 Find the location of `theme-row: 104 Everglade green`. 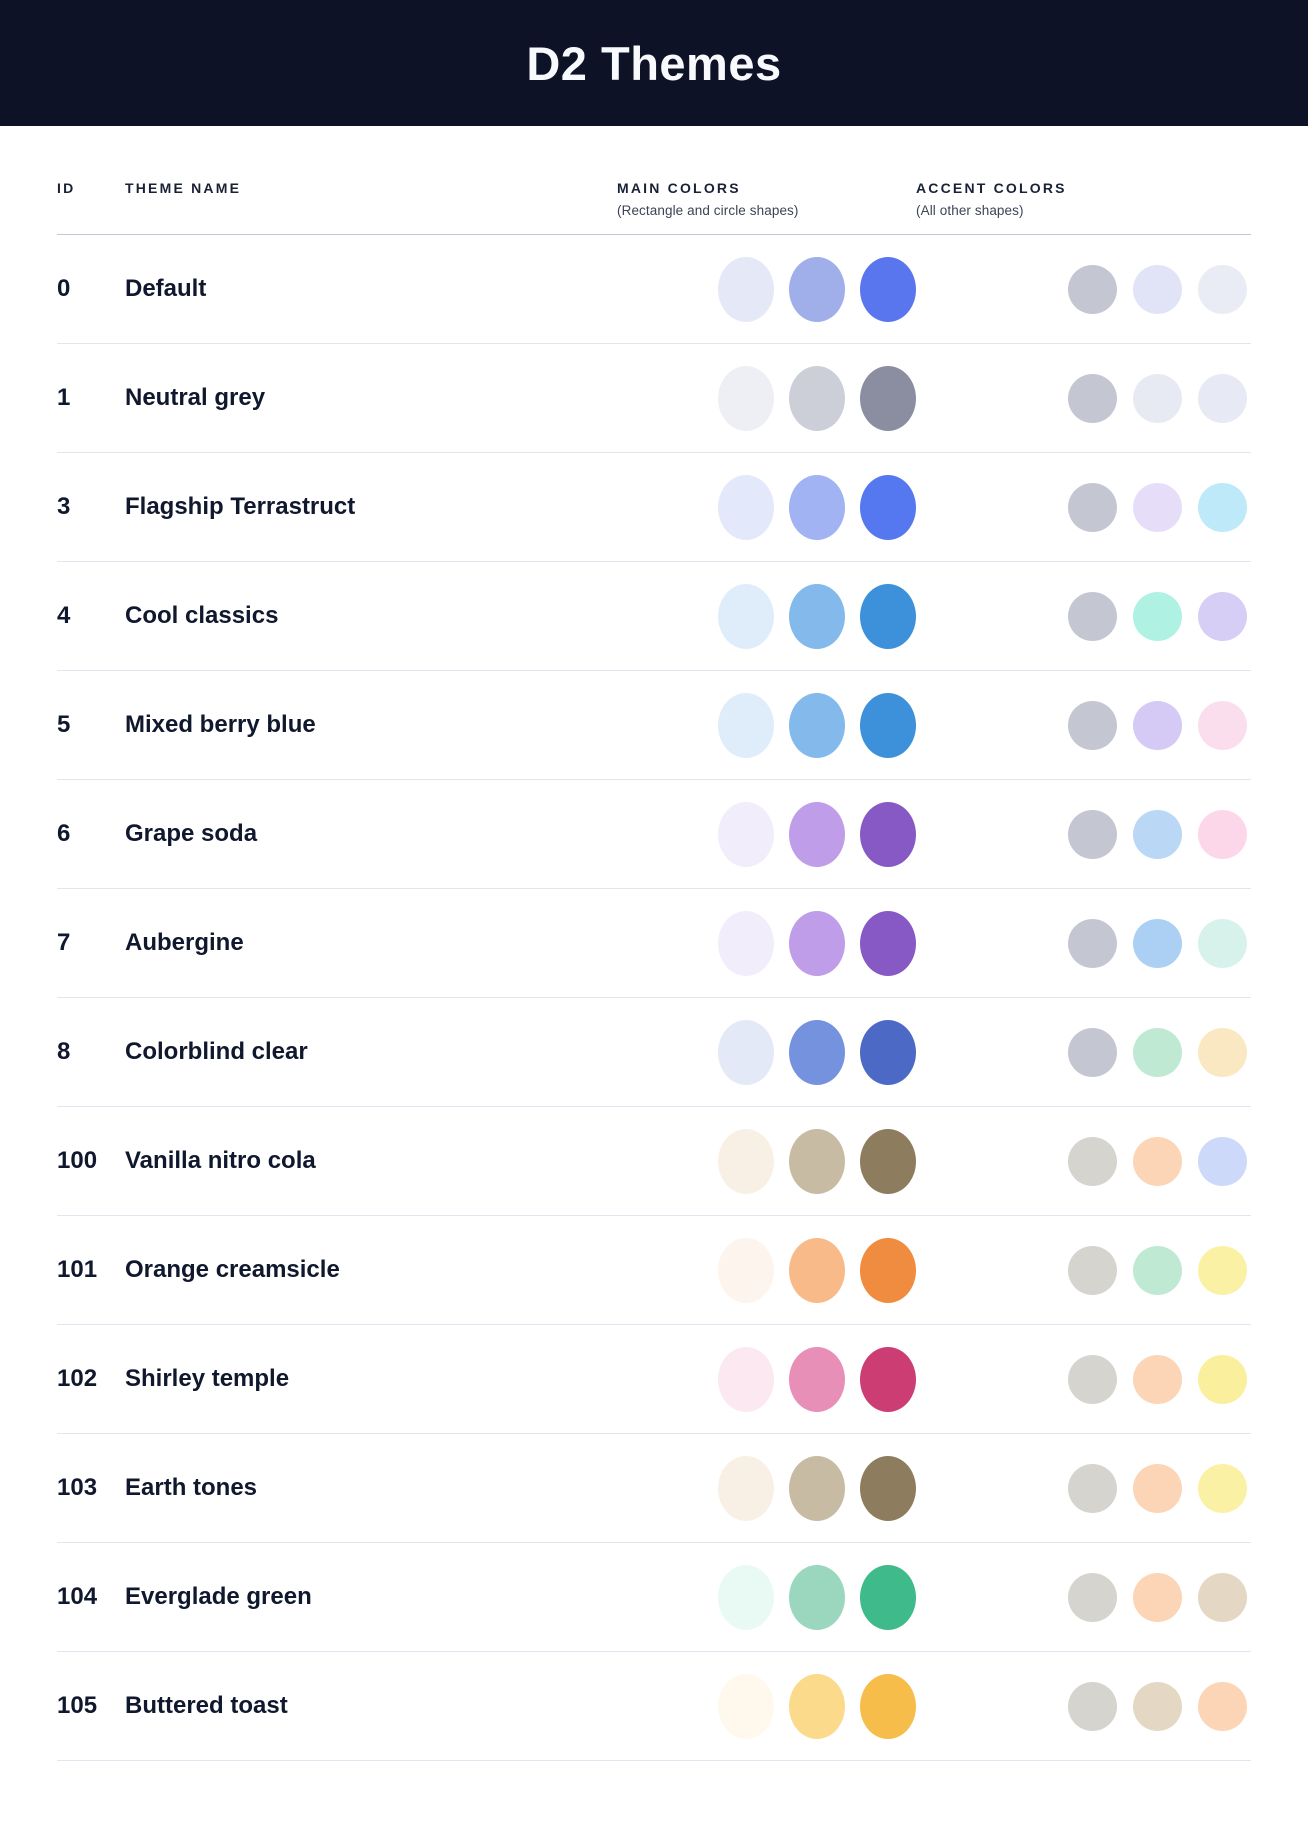

theme-row: 104 Everglade green is located at coordinates (654, 1598).